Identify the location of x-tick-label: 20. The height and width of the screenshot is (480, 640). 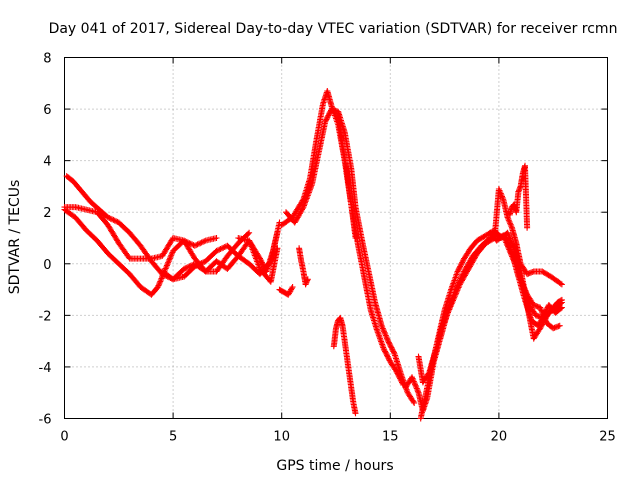
(499, 437).